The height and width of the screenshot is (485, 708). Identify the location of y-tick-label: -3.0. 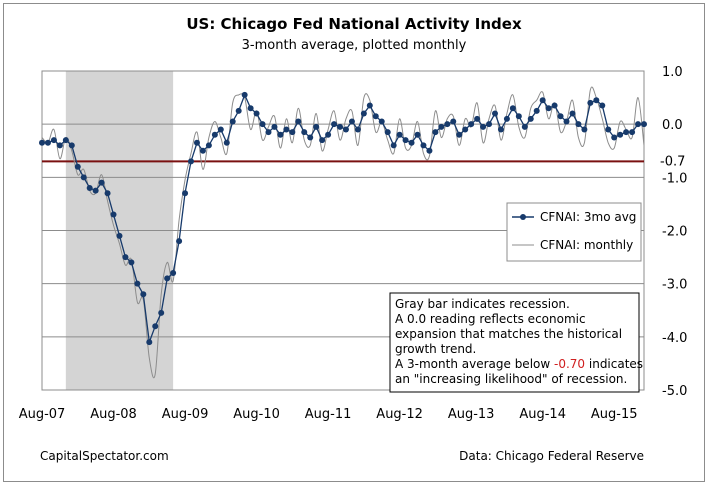
(674, 285).